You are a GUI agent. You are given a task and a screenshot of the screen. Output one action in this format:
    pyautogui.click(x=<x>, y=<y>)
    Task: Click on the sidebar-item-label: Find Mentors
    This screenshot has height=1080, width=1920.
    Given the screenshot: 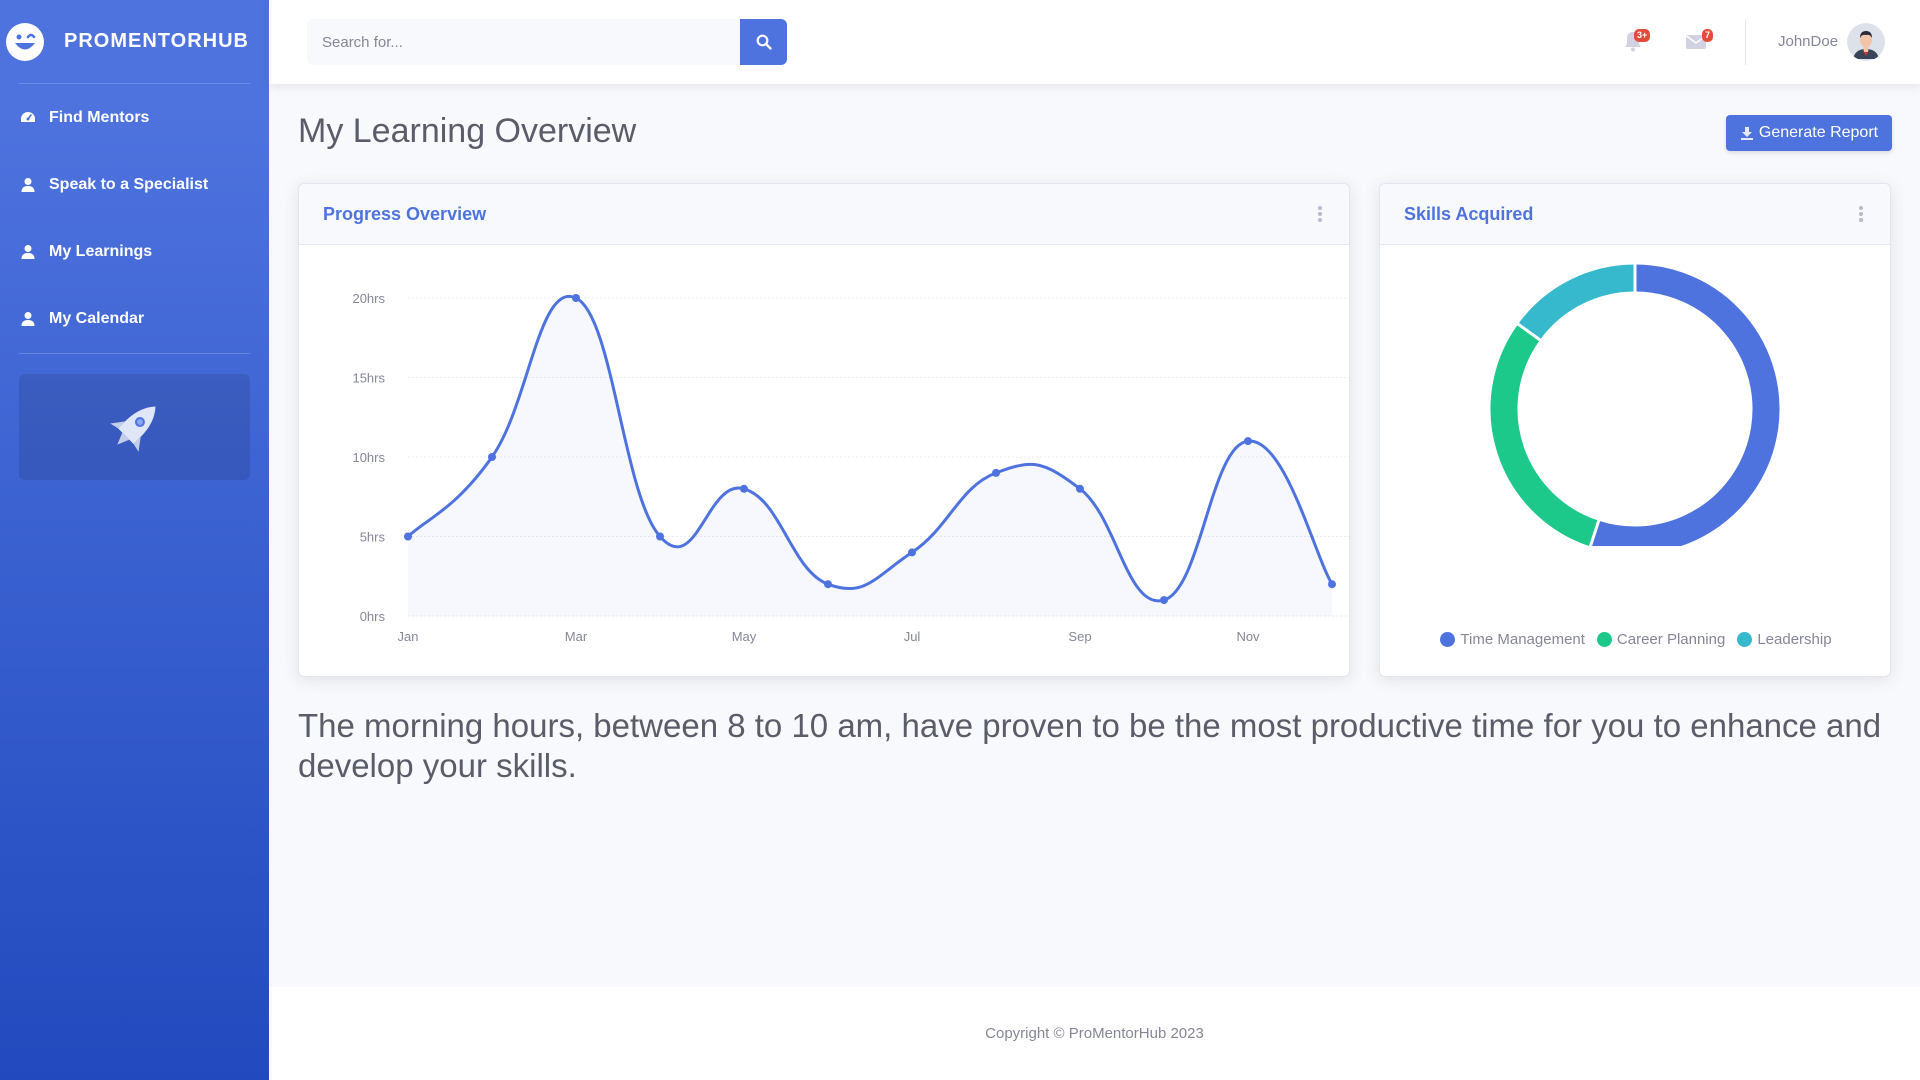 What is the action you would take?
    pyautogui.click(x=99, y=117)
    